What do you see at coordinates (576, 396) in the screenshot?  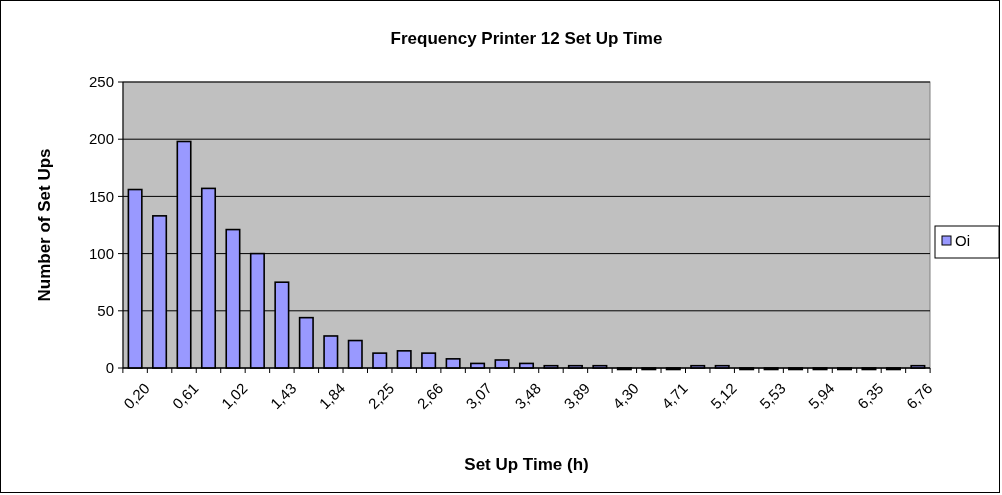 I see `x-tick-label: 3,89` at bounding box center [576, 396].